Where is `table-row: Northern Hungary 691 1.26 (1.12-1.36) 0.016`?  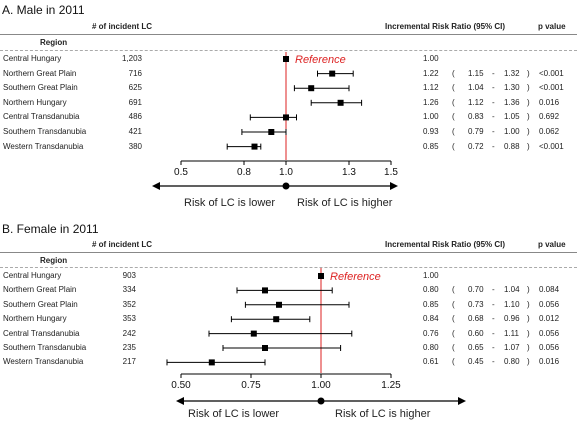
table-row: Northern Hungary 691 1.26 (1.12-1.36) 0.016 is located at coordinates (288, 103).